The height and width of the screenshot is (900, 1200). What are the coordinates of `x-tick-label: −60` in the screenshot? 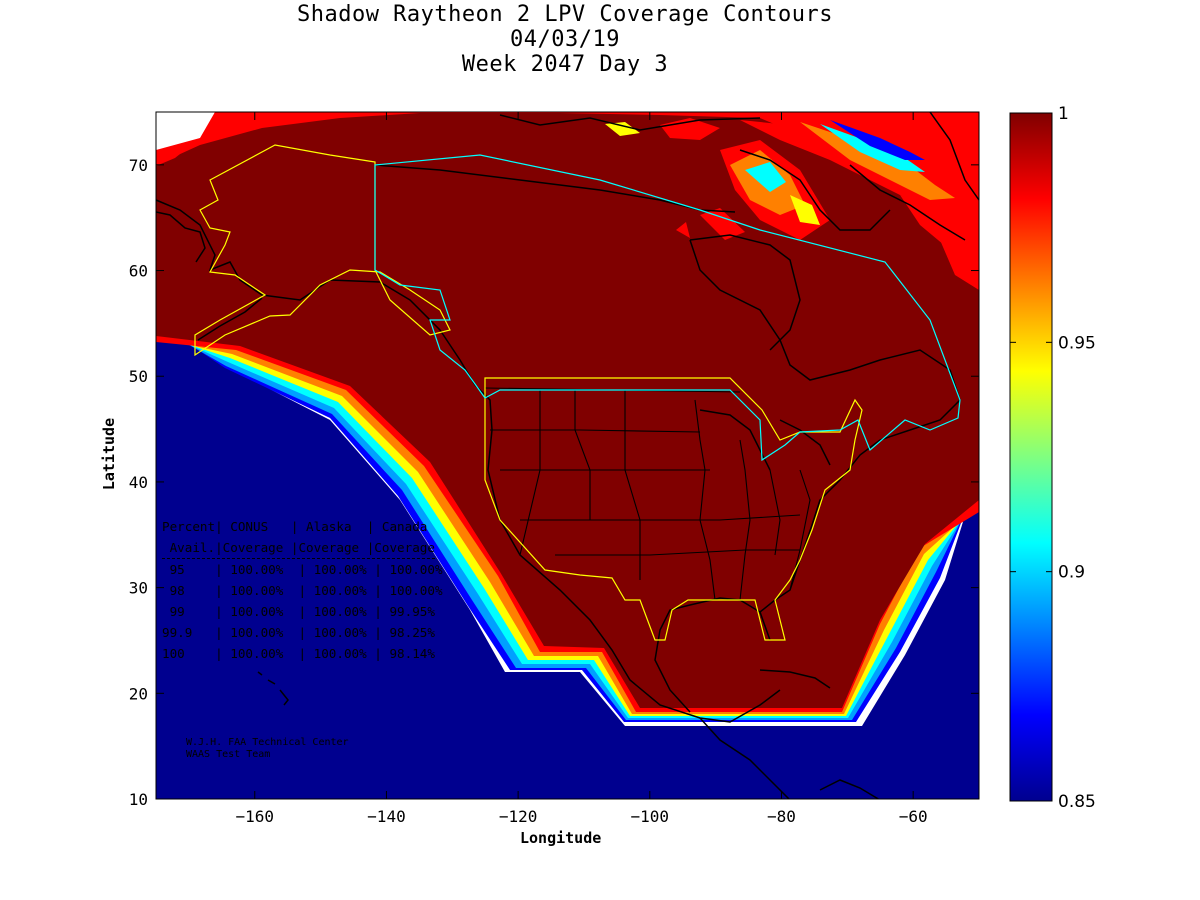 It's located at (913, 816).